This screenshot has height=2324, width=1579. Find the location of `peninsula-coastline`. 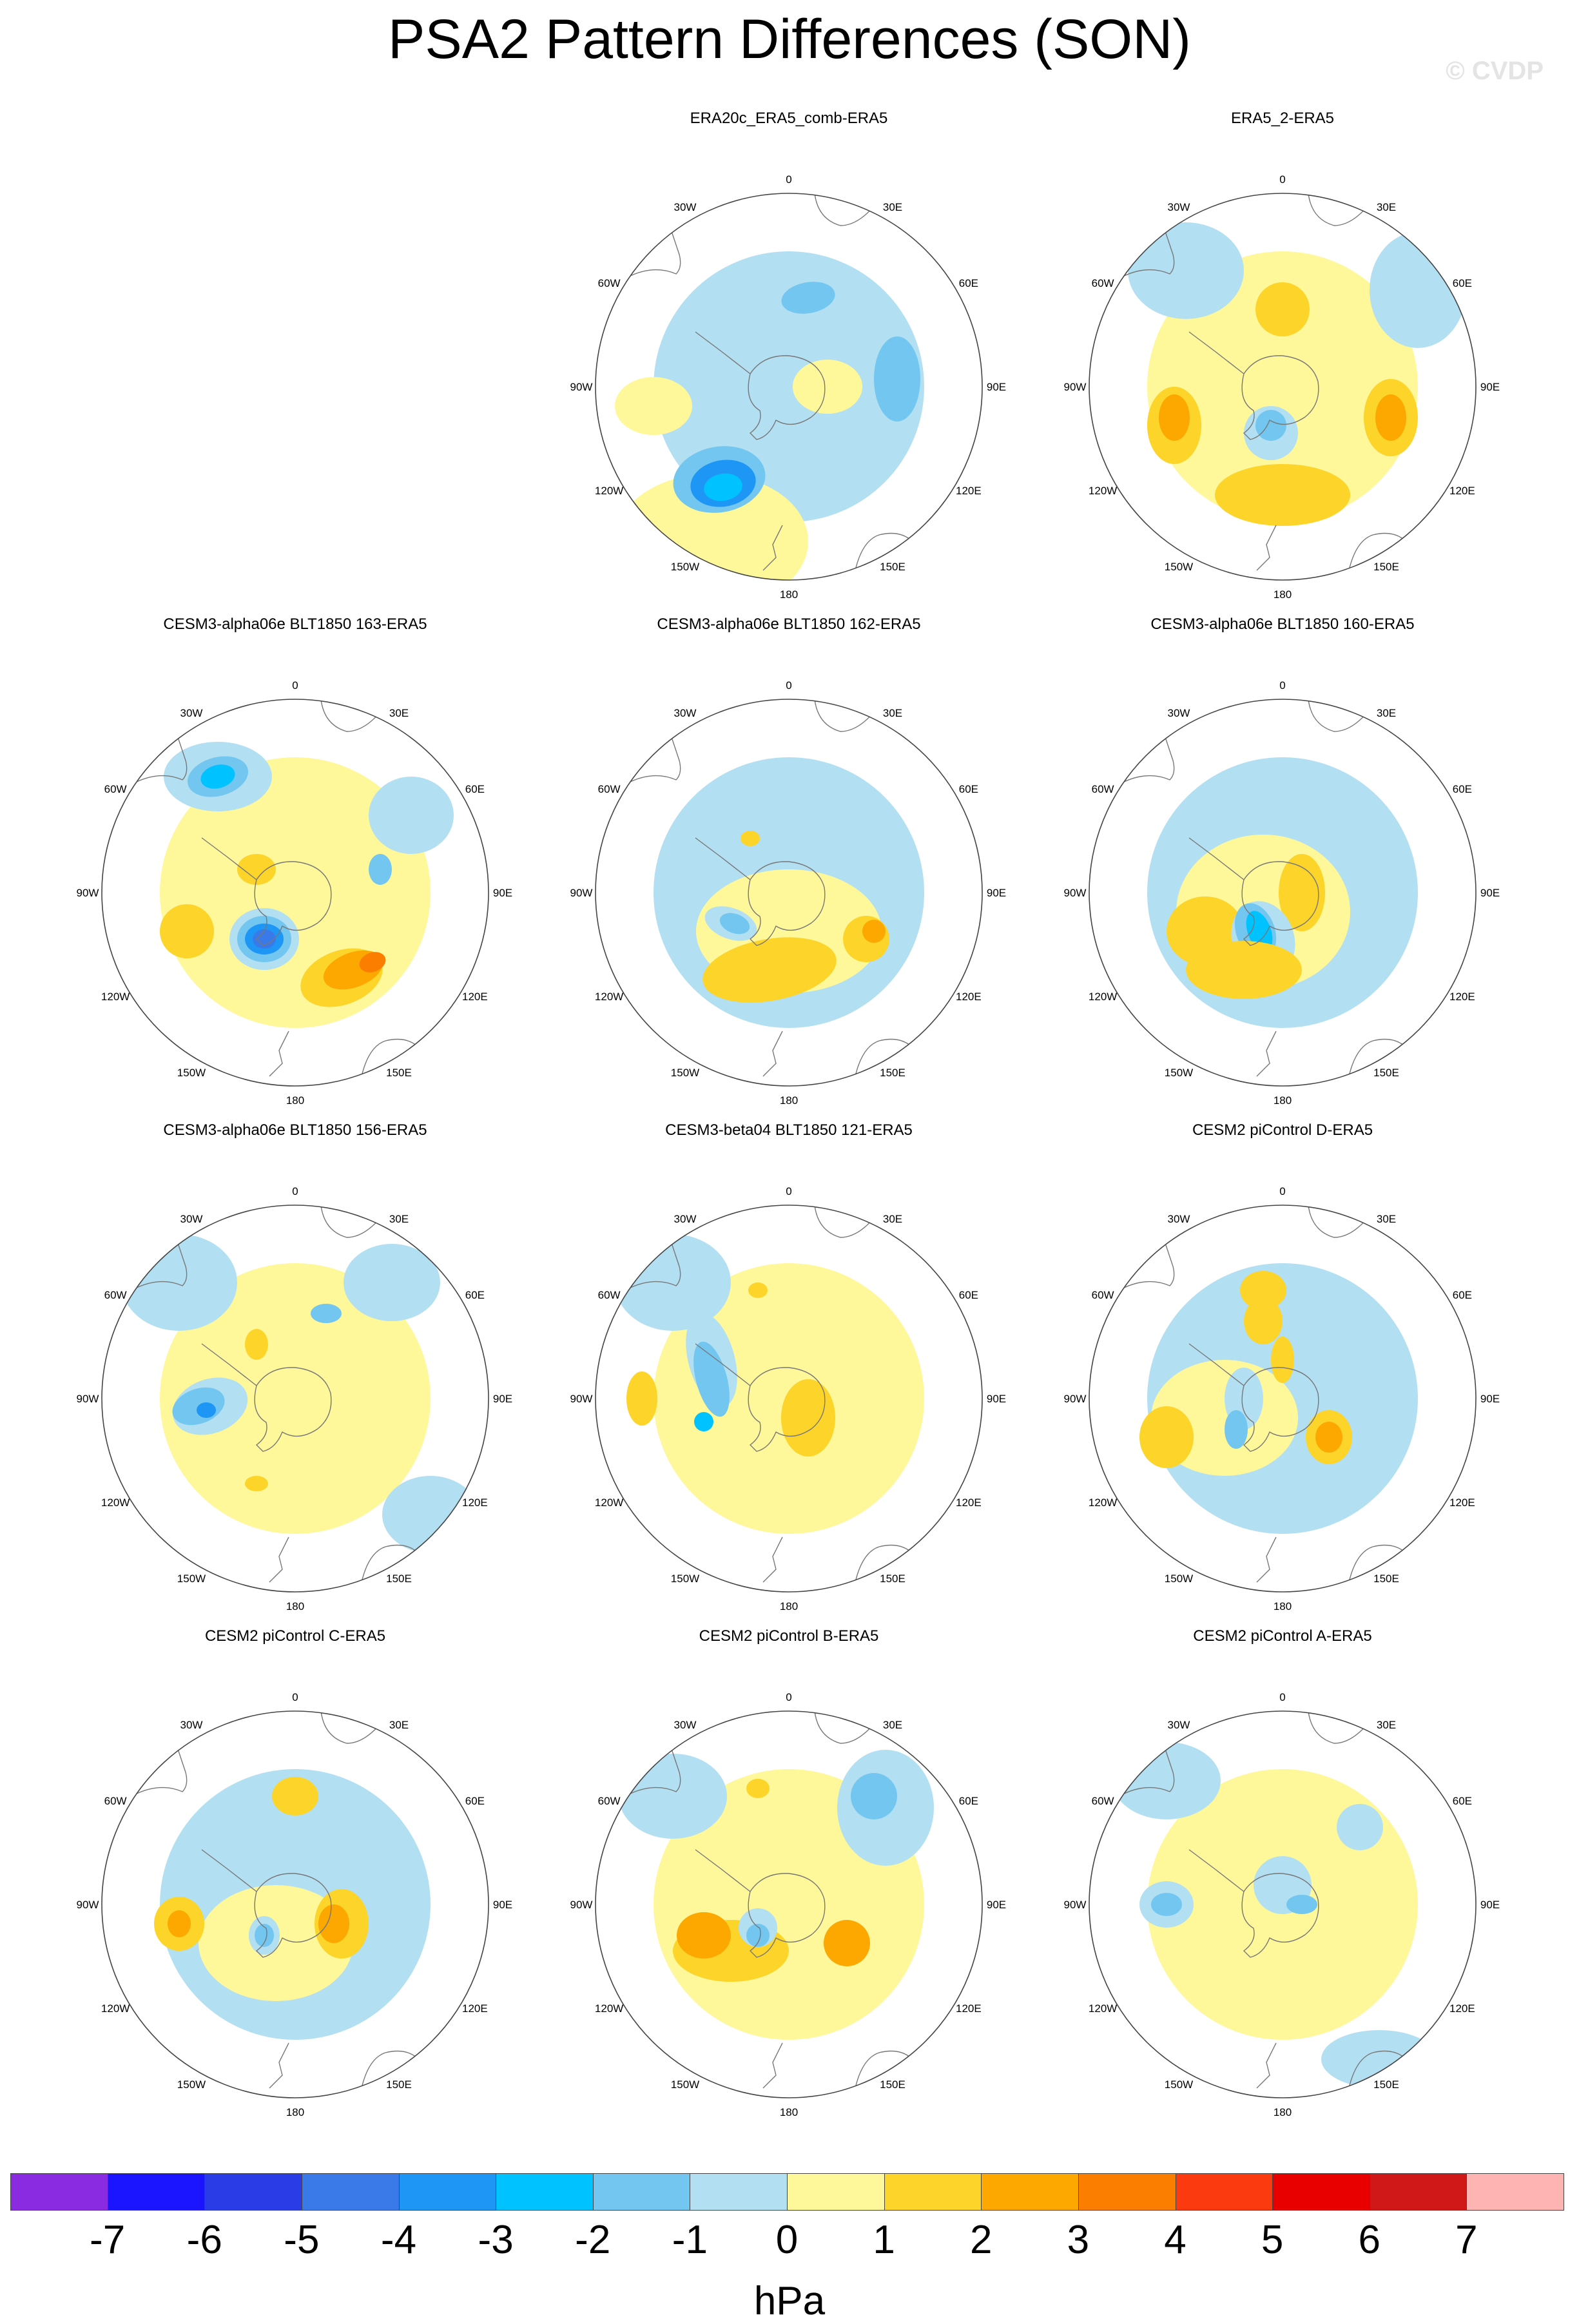

peninsula-coastline is located at coordinates (1216, 1365).